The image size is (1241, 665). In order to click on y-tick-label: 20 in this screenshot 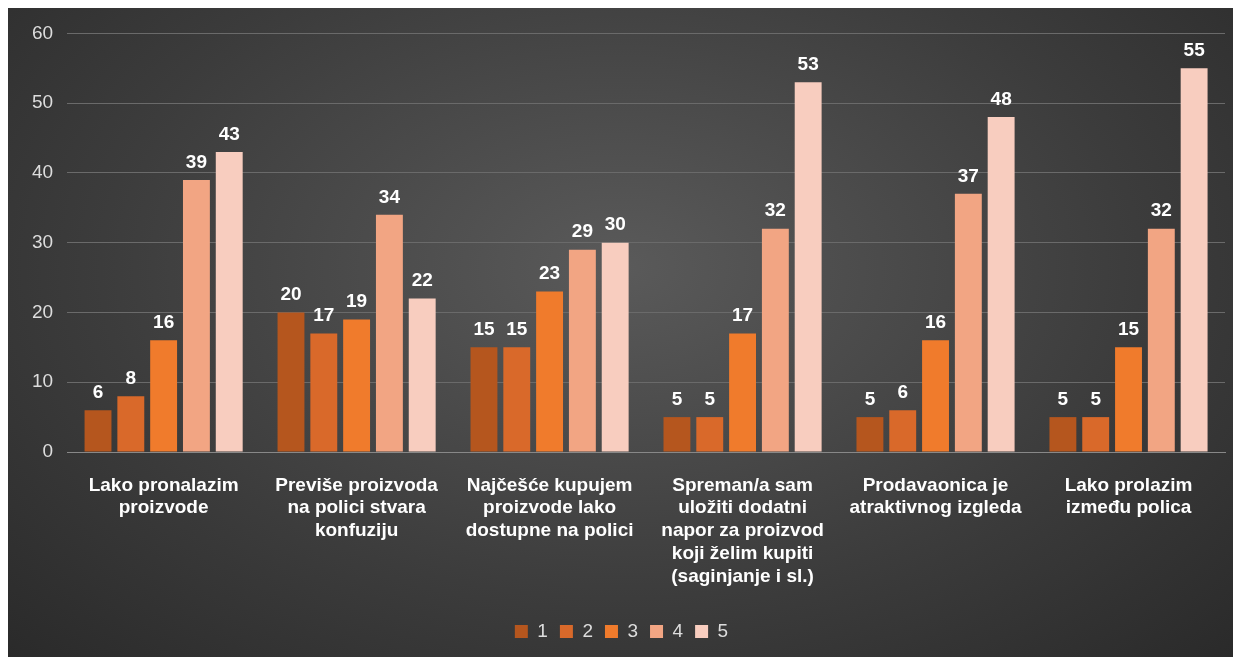, I will do `click(42, 311)`.